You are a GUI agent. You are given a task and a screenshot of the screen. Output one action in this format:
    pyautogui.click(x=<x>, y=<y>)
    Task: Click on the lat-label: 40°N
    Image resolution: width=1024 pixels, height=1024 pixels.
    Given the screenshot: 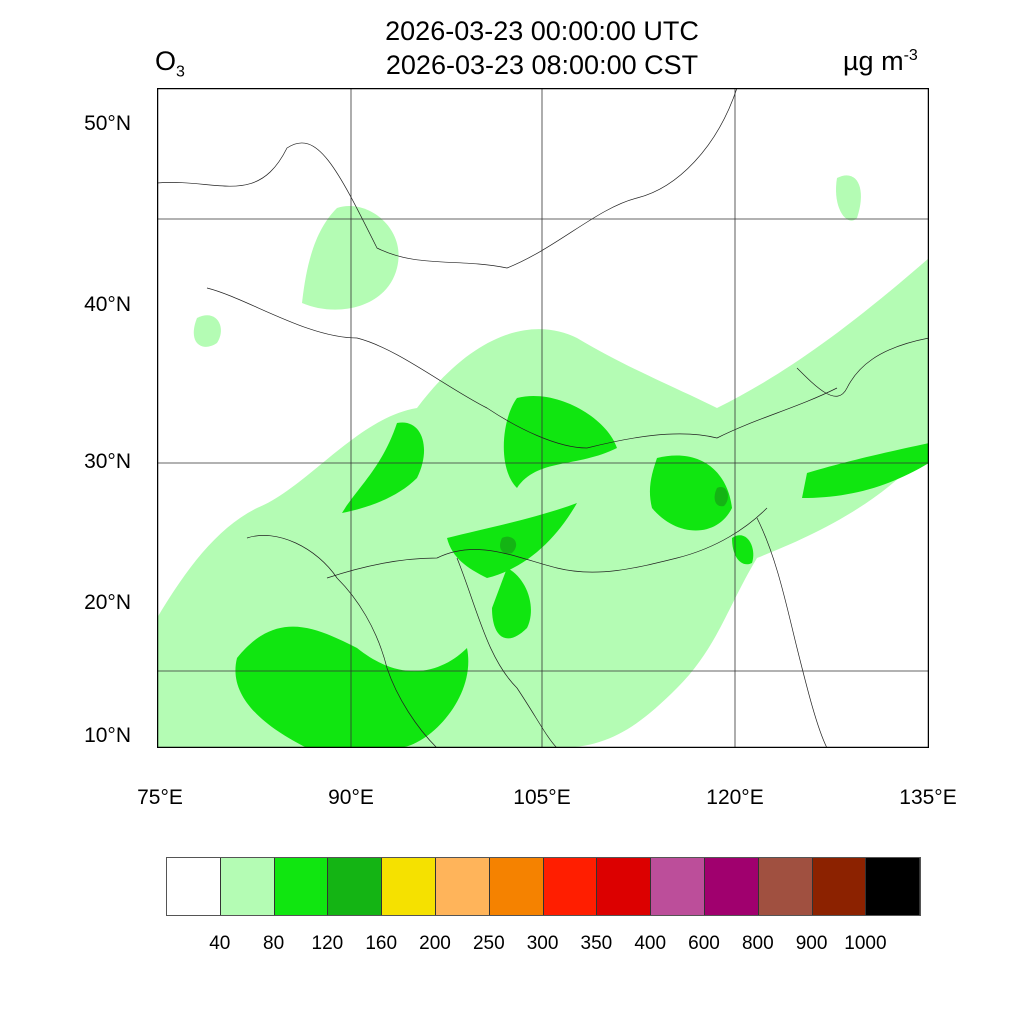 What is the action you would take?
    pyautogui.click(x=107, y=304)
    